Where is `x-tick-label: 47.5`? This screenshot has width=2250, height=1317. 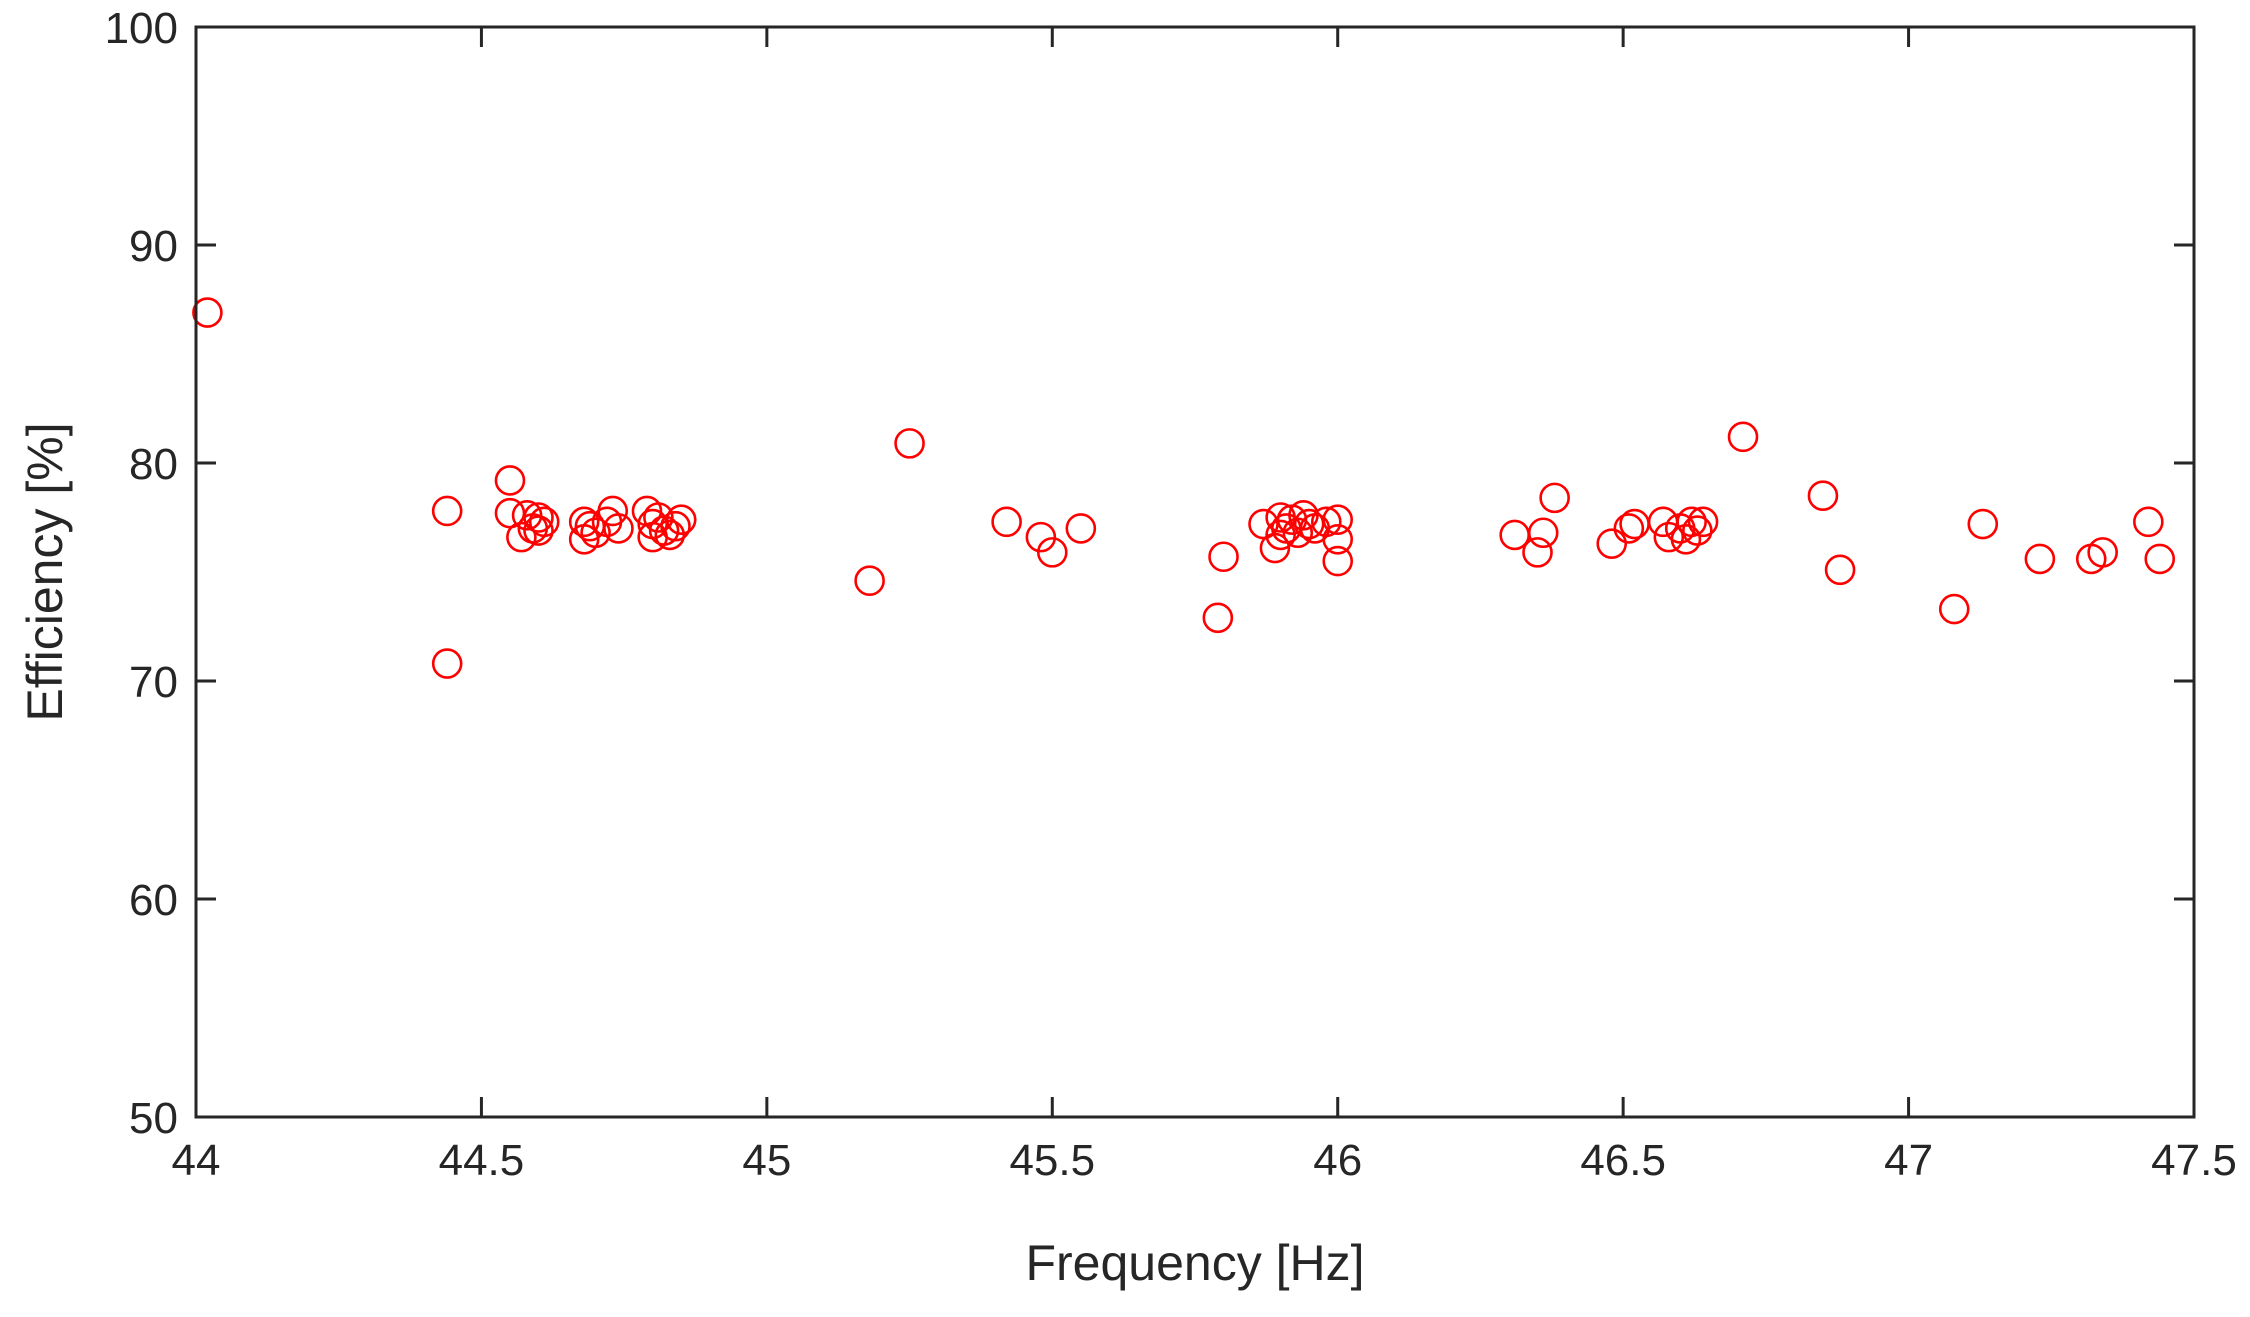
x-tick-label: 47.5 is located at coordinates (2194, 1160).